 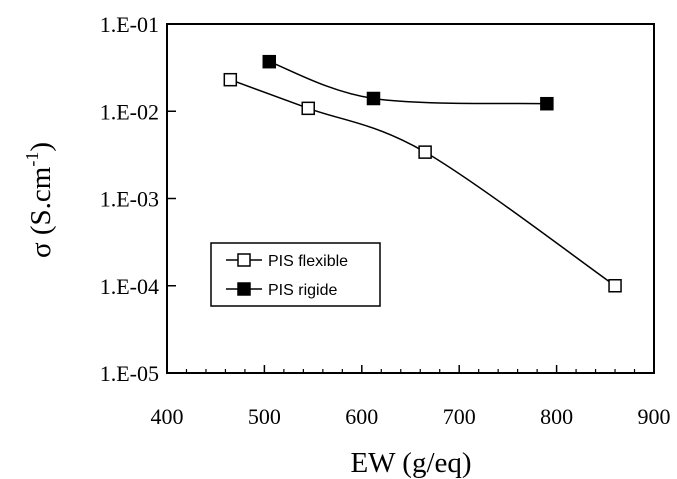 What do you see at coordinates (167, 416) in the screenshot?
I see `x-tick-label: 400` at bounding box center [167, 416].